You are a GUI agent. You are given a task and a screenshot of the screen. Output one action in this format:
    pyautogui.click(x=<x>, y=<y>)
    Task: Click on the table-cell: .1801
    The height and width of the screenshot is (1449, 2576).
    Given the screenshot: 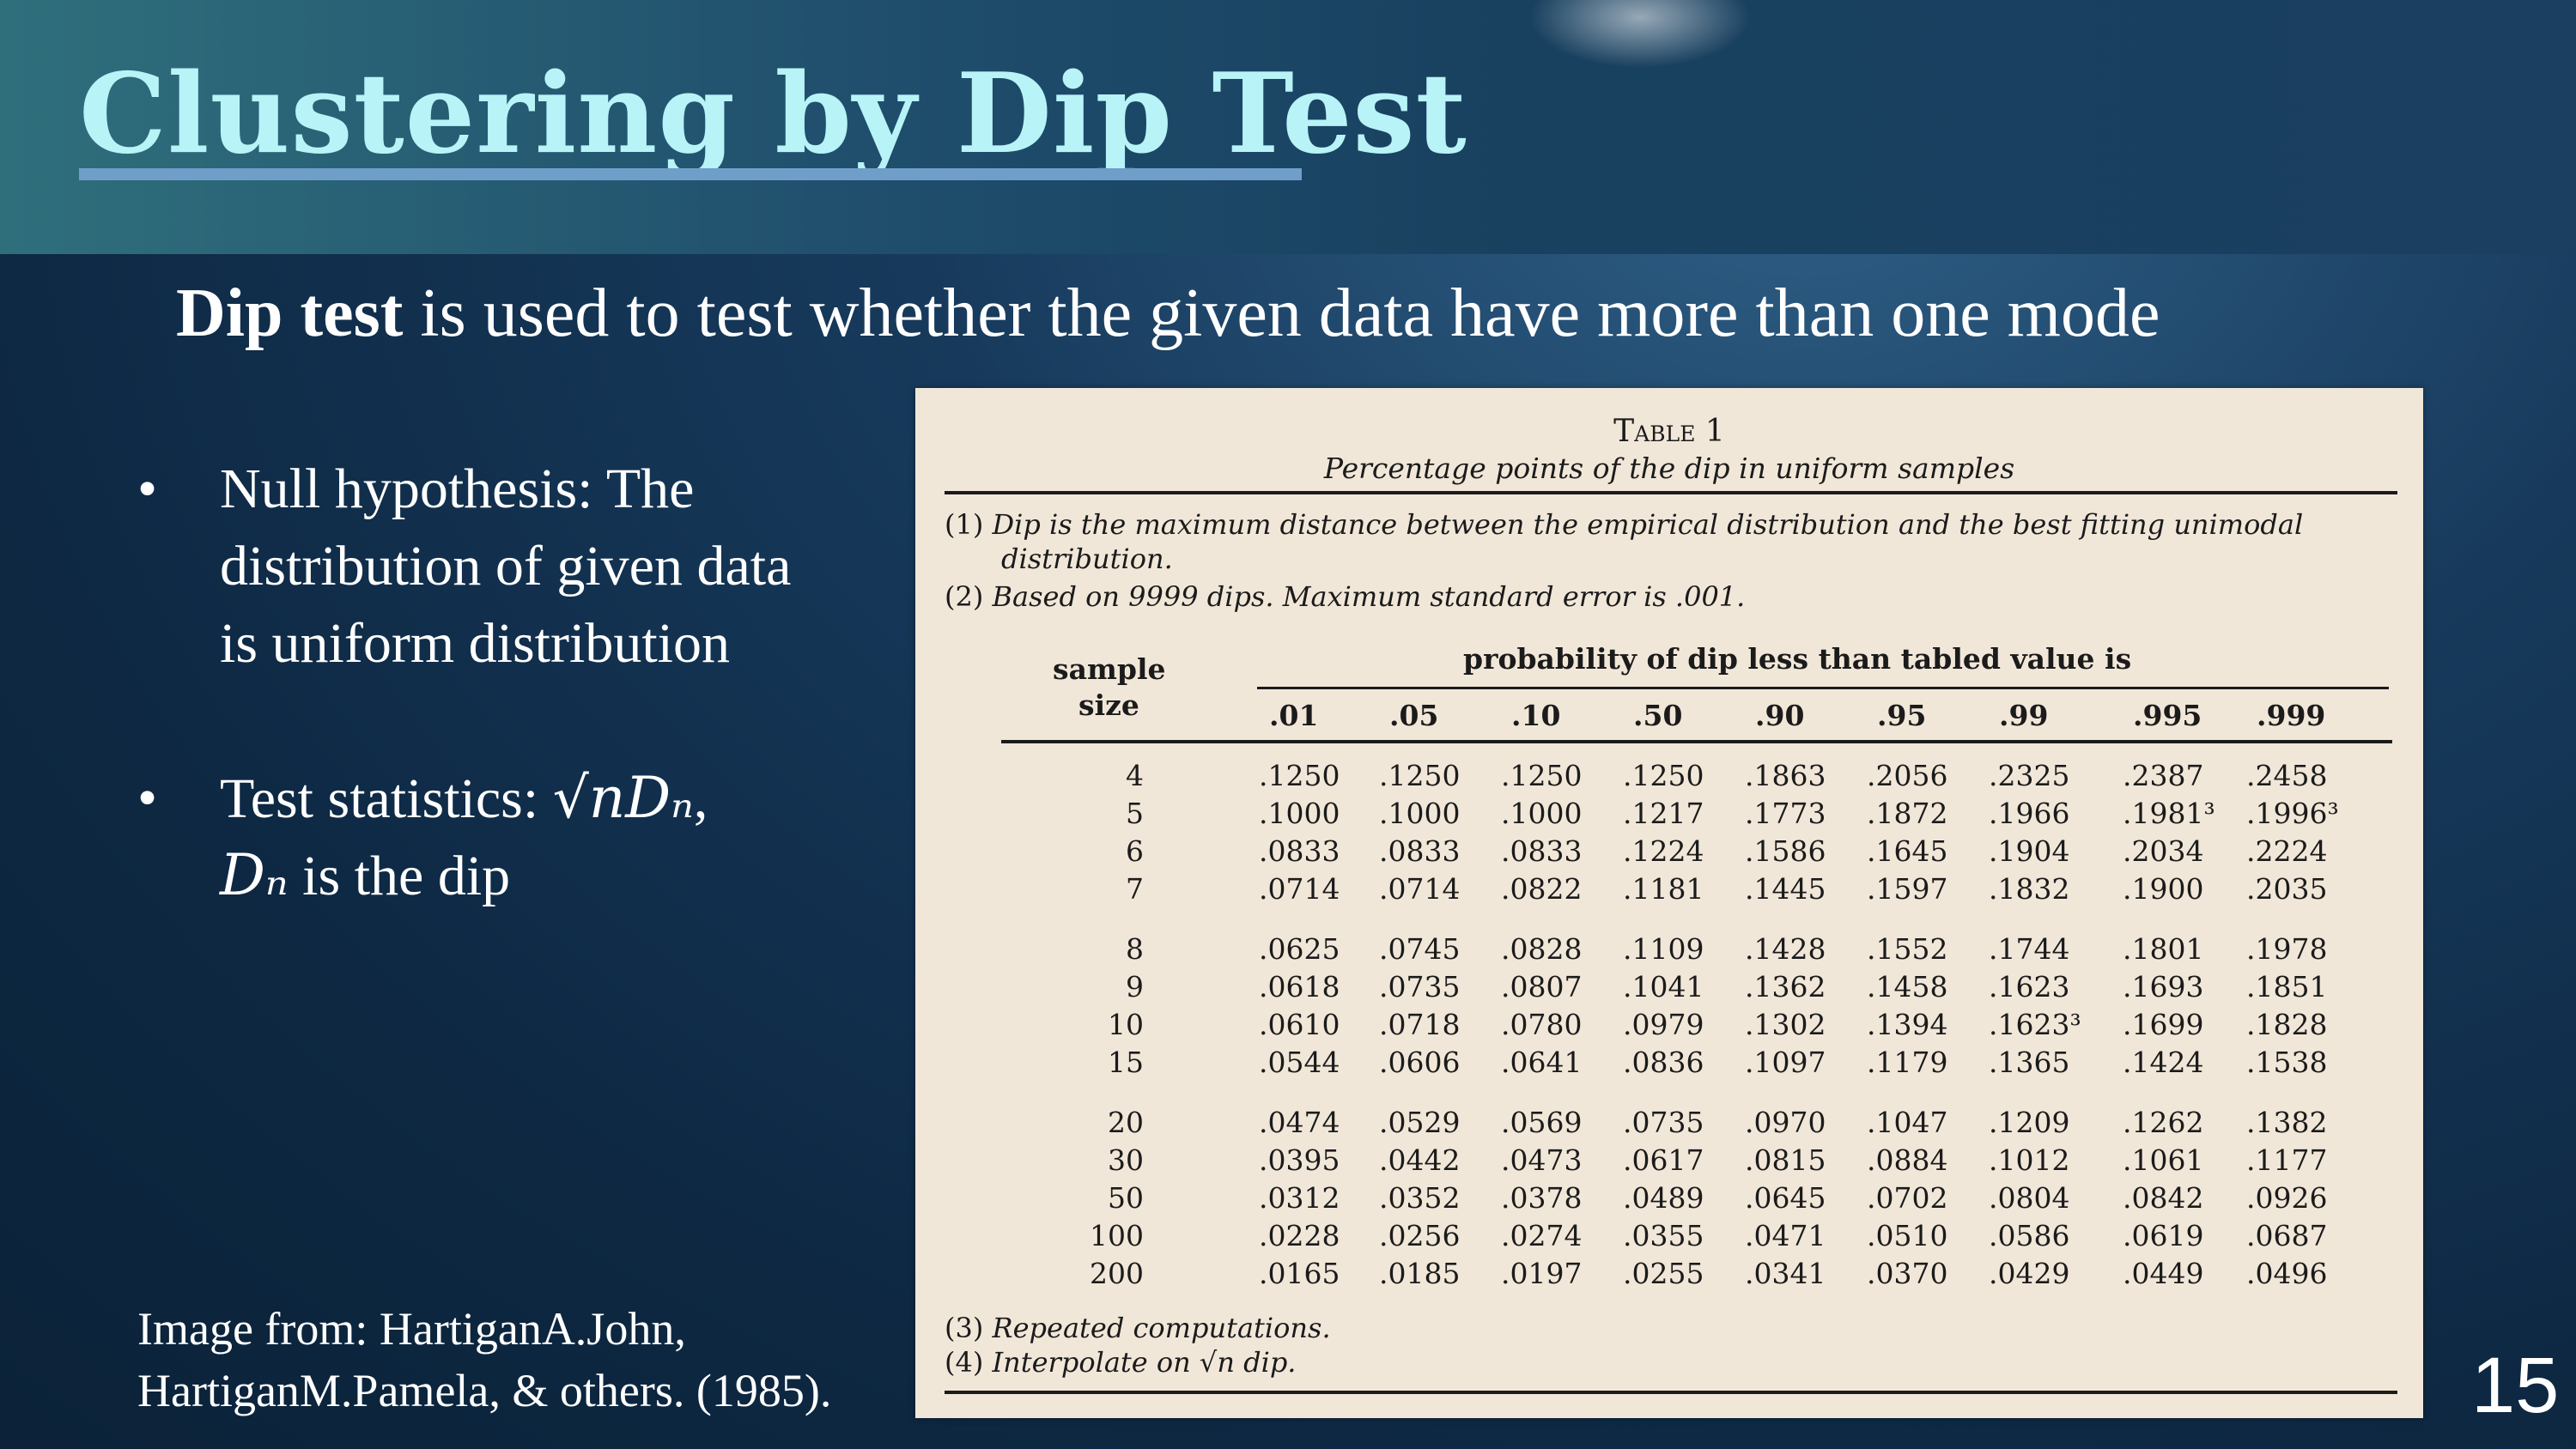 What is the action you would take?
    pyautogui.click(x=2163, y=949)
    